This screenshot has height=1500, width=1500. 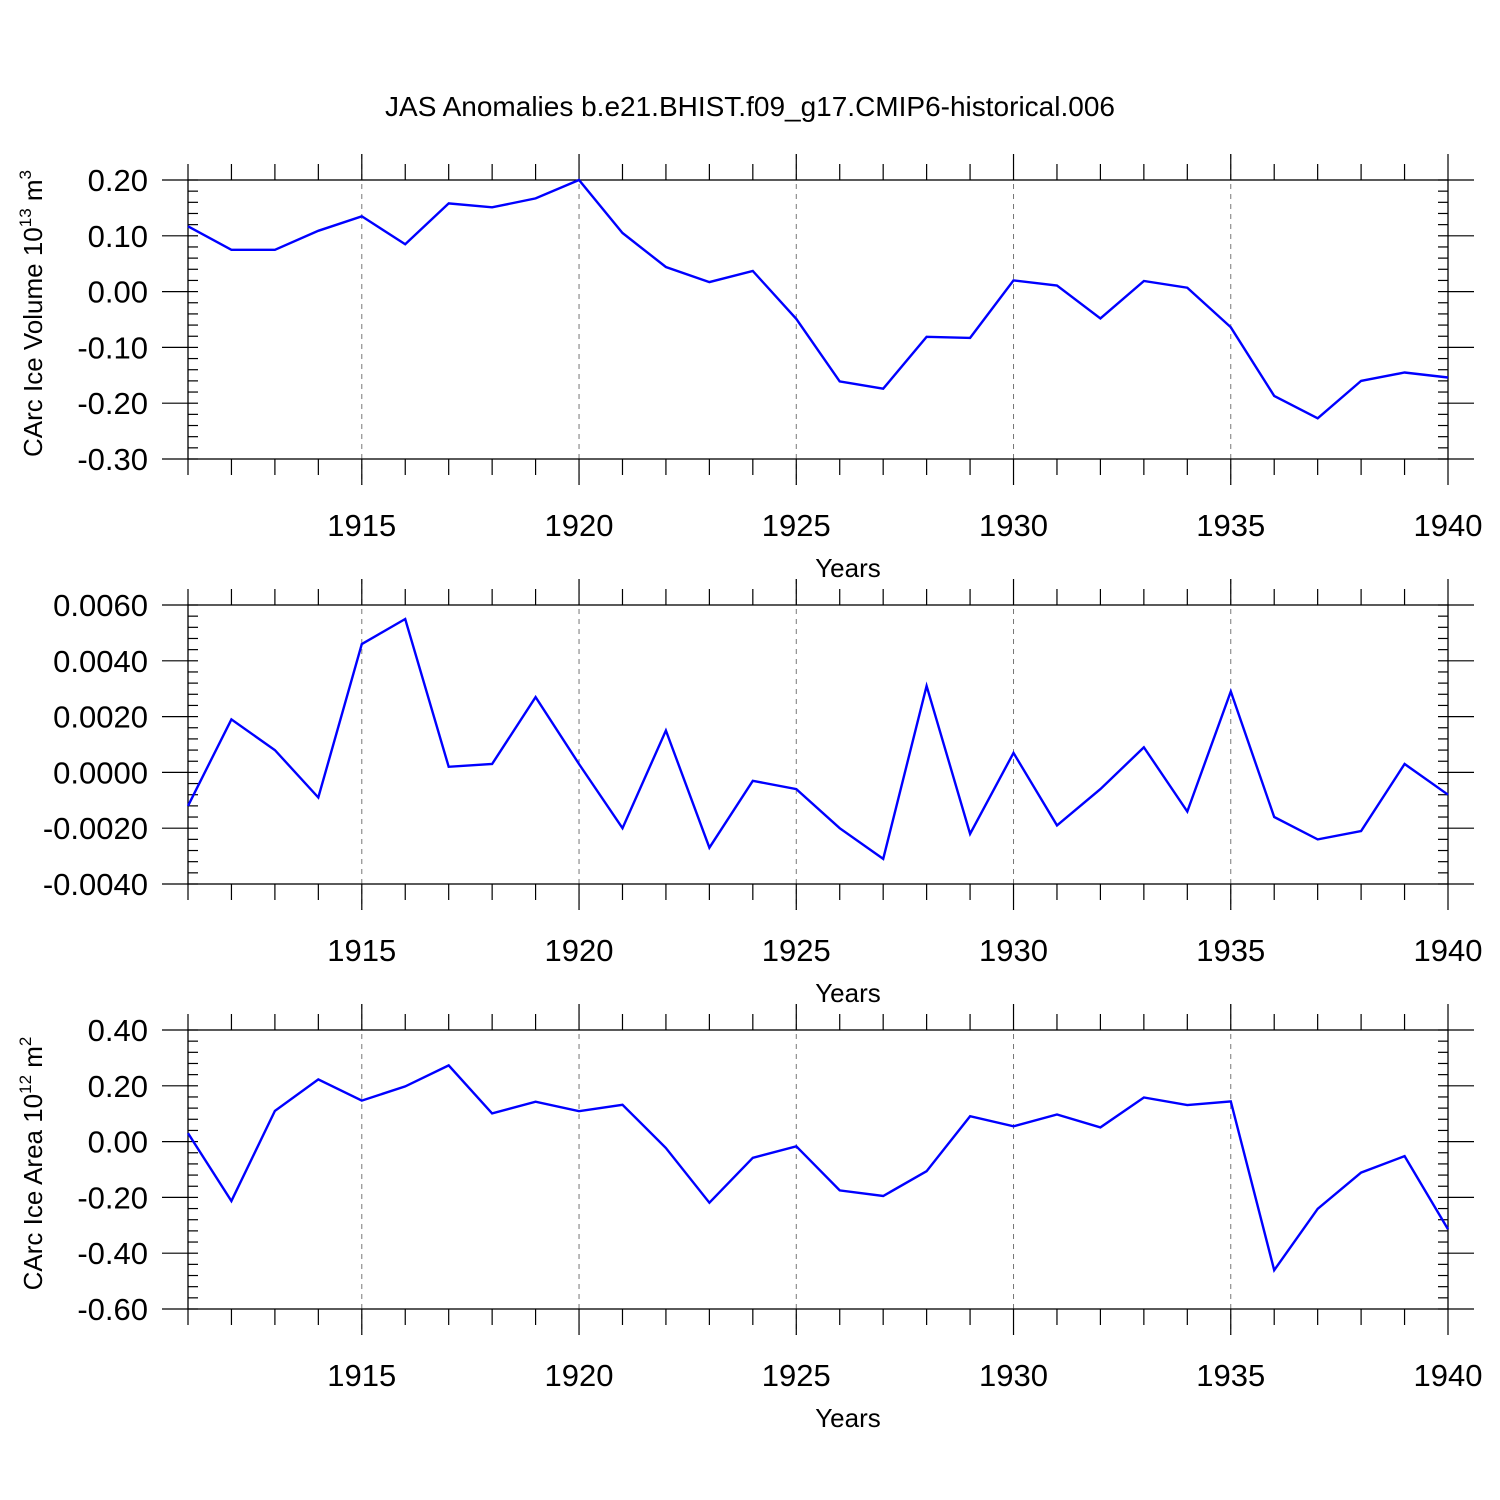 What do you see at coordinates (32, 1164) in the screenshot?
I see `y-axis-title: CArc Ice Area 1012 m2` at bounding box center [32, 1164].